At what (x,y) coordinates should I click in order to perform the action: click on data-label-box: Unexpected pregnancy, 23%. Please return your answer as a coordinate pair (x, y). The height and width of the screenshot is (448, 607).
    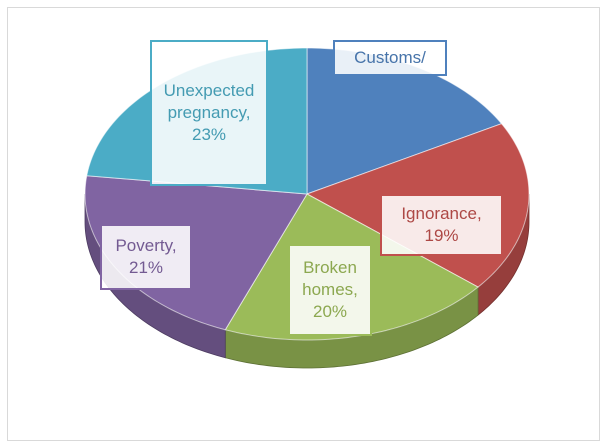
    Looking at the image, I should click on (209, 113).